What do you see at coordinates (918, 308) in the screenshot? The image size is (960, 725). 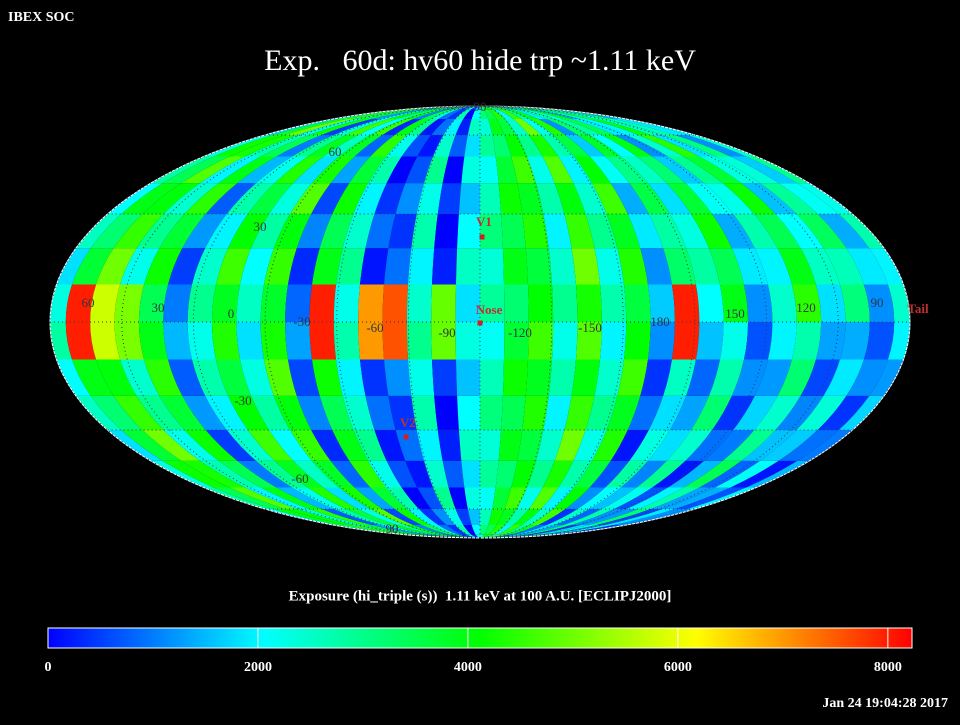 I see `marker-label: Tail` at bounding box center [918, 308].